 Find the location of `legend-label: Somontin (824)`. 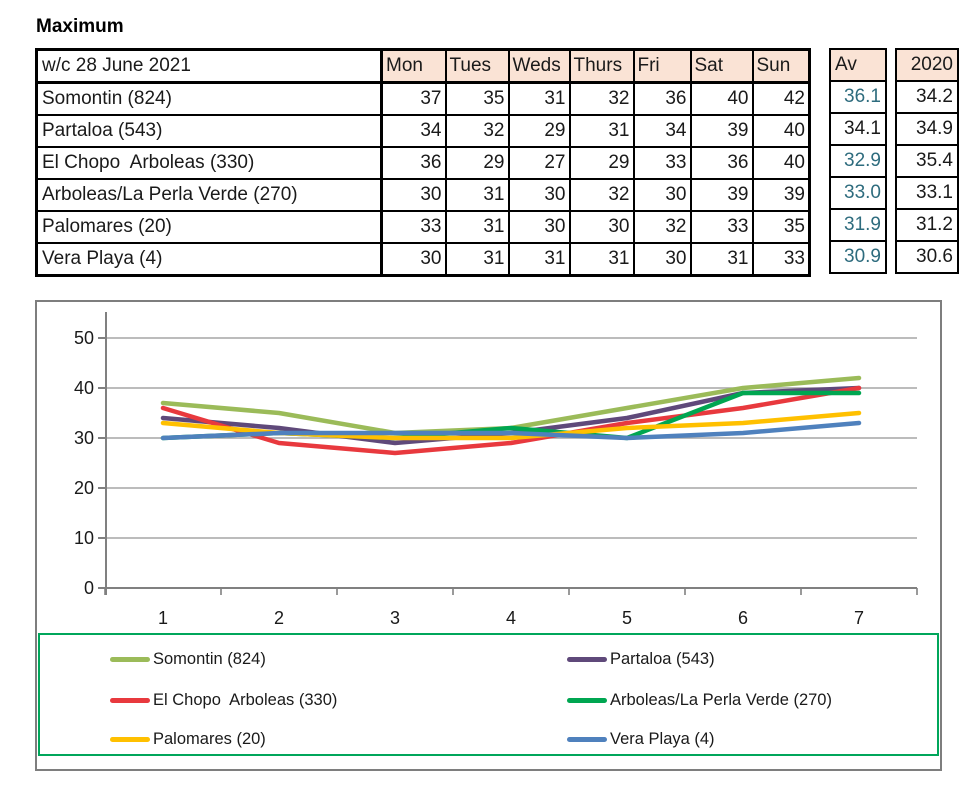

legend-label: Somontin (824) is located at coordinates (209, 658).